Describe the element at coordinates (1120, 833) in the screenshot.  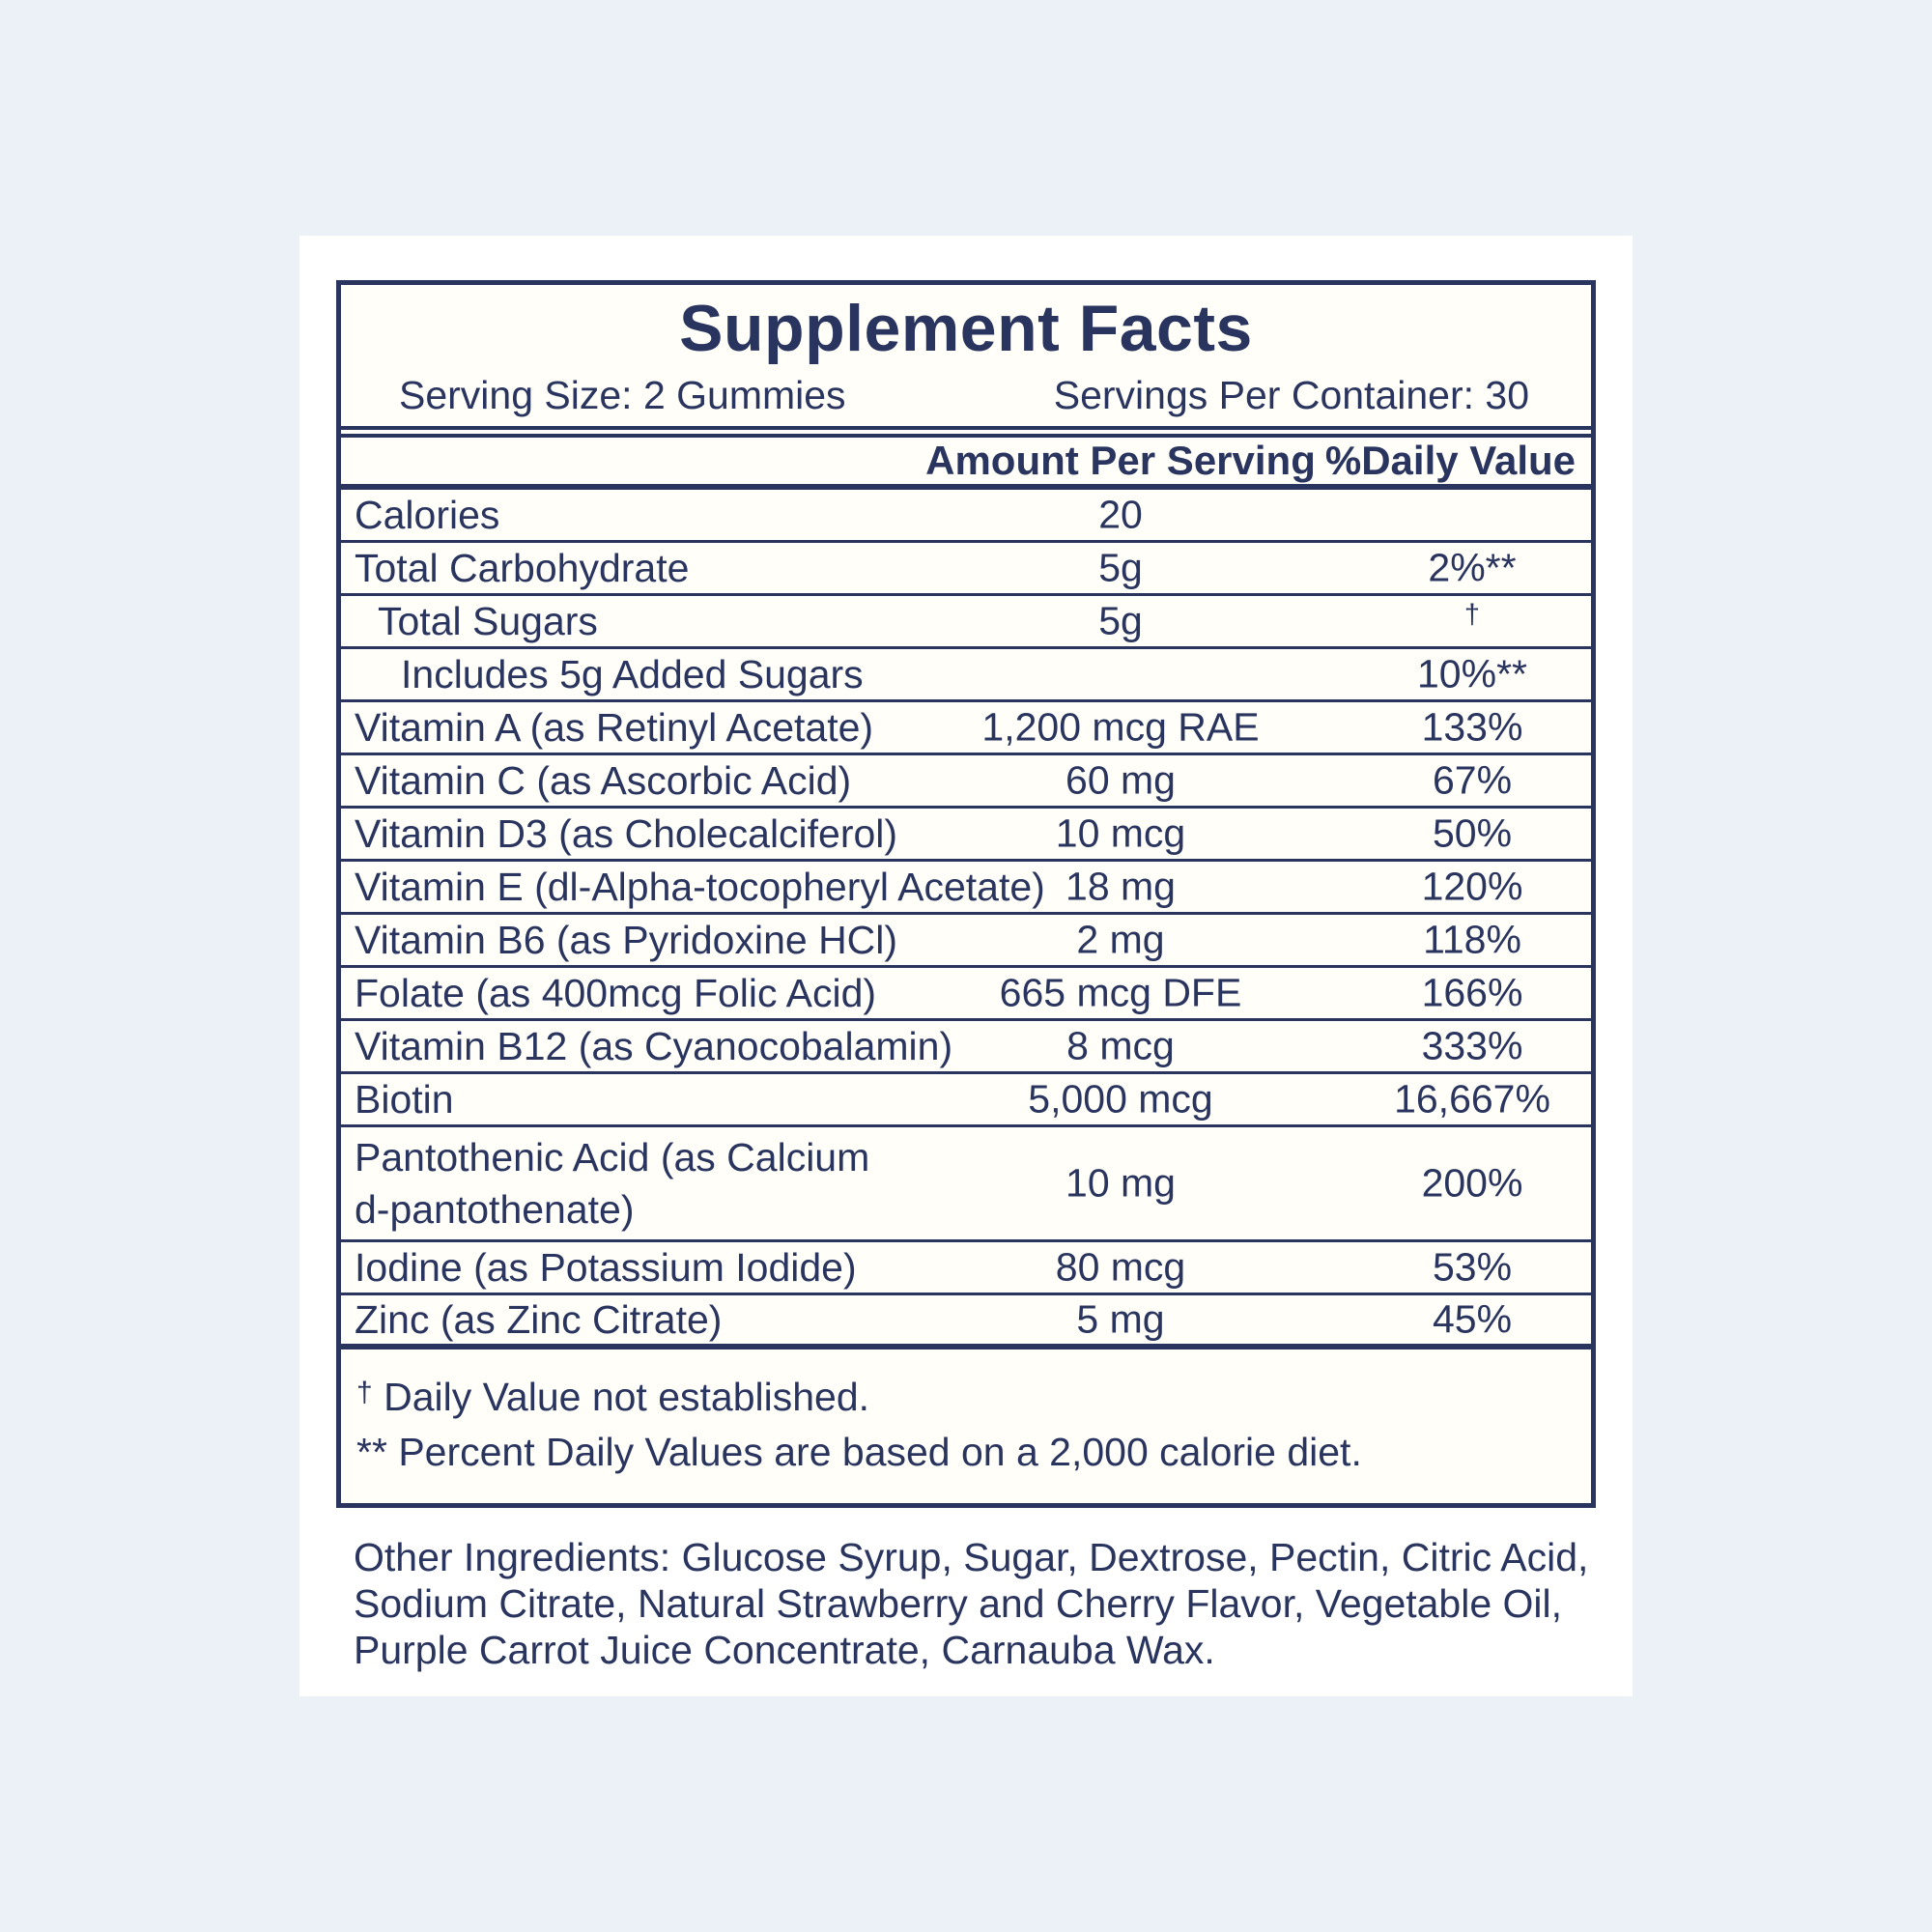
I see `row-amount: 10 mcg` at that location.